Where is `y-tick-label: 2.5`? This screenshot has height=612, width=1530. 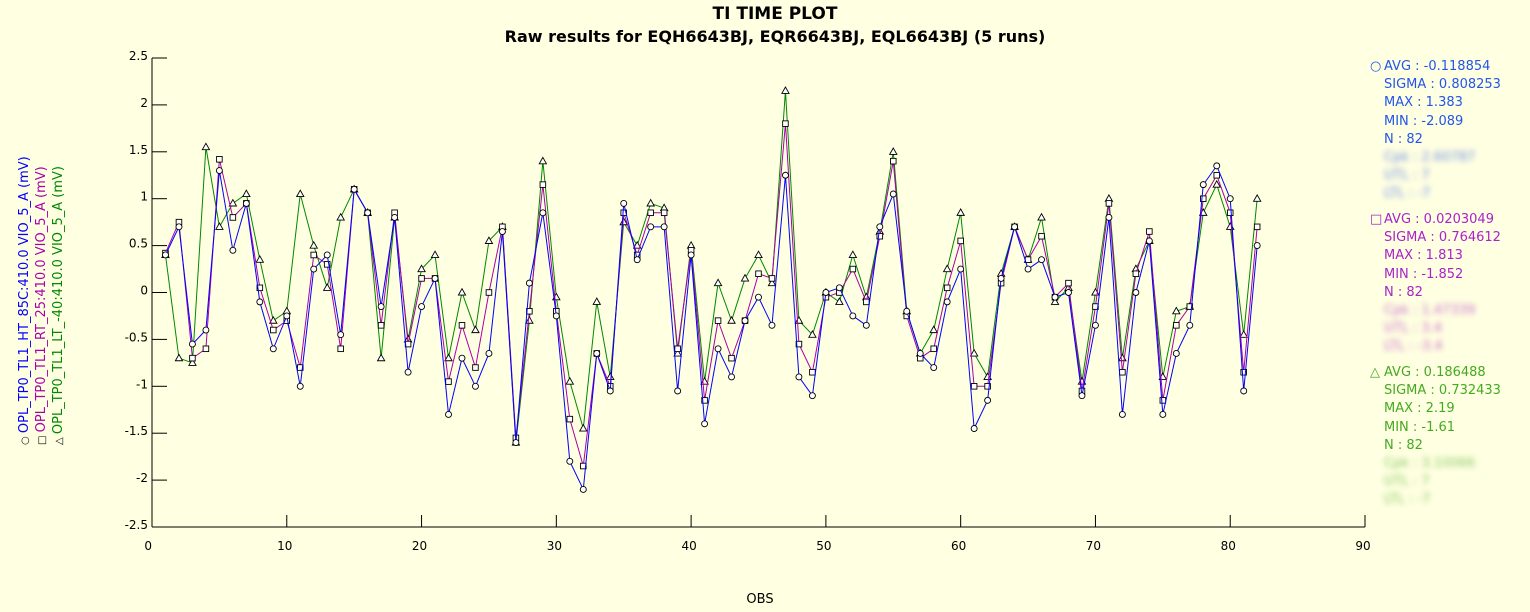 y-tick-label: 2.5 is located at coordinates (138, 56).